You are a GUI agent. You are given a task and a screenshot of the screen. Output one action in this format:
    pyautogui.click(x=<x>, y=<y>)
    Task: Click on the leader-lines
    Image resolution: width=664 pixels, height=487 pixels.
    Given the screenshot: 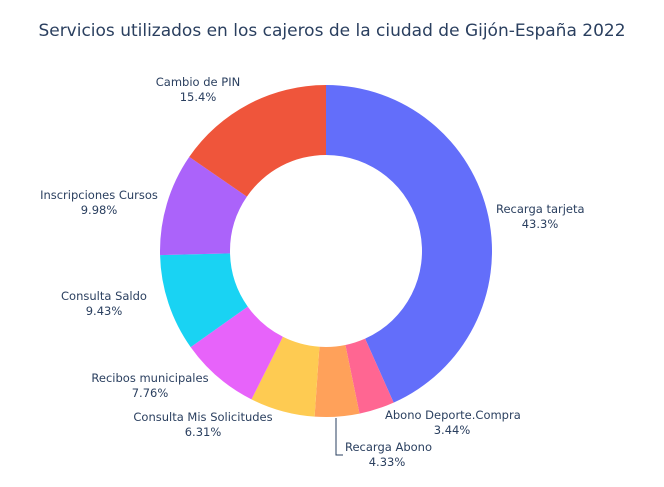 What is the action you would take?
    pyautogui.click(x=339, y=437)
    